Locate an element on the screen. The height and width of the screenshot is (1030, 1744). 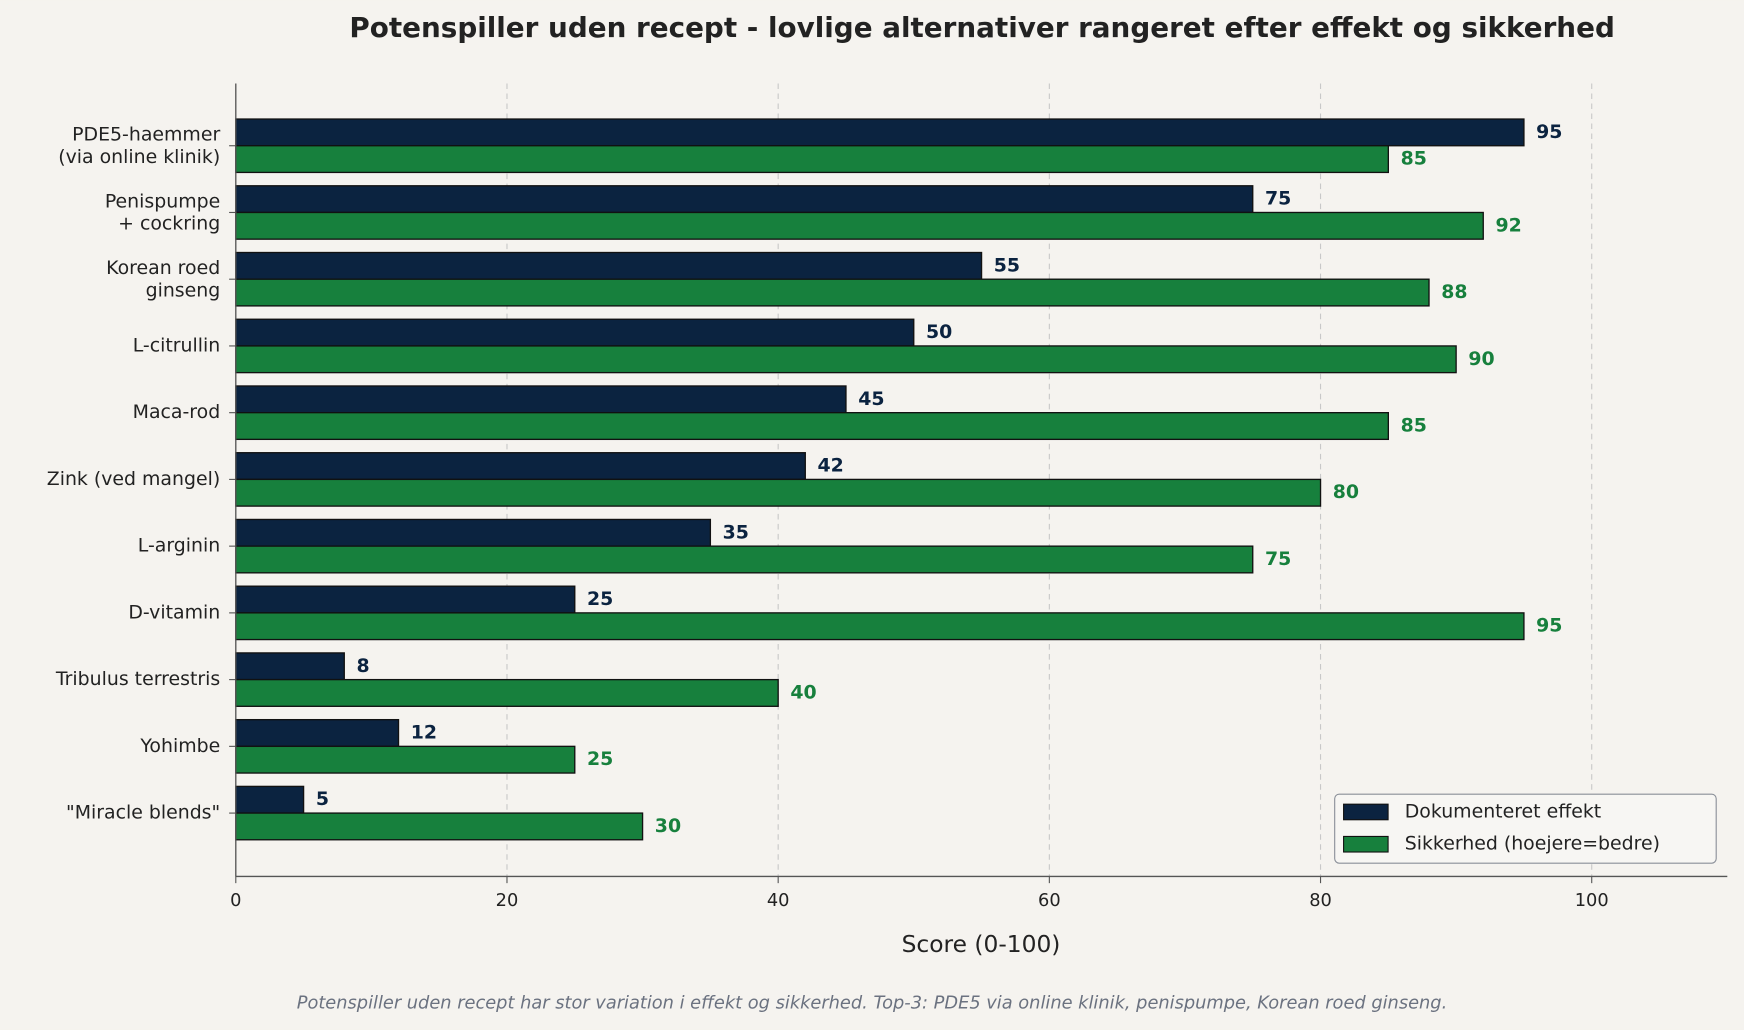
value-label: 88 is located at coordinates (1454, 292).